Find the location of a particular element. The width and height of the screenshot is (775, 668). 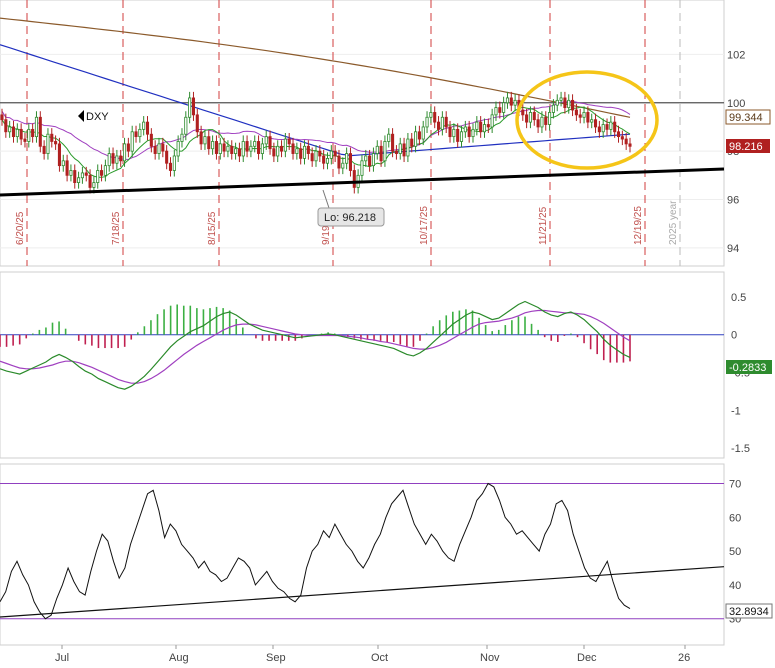

osc-y-tick: 40 is located at coordinates (735, 586).